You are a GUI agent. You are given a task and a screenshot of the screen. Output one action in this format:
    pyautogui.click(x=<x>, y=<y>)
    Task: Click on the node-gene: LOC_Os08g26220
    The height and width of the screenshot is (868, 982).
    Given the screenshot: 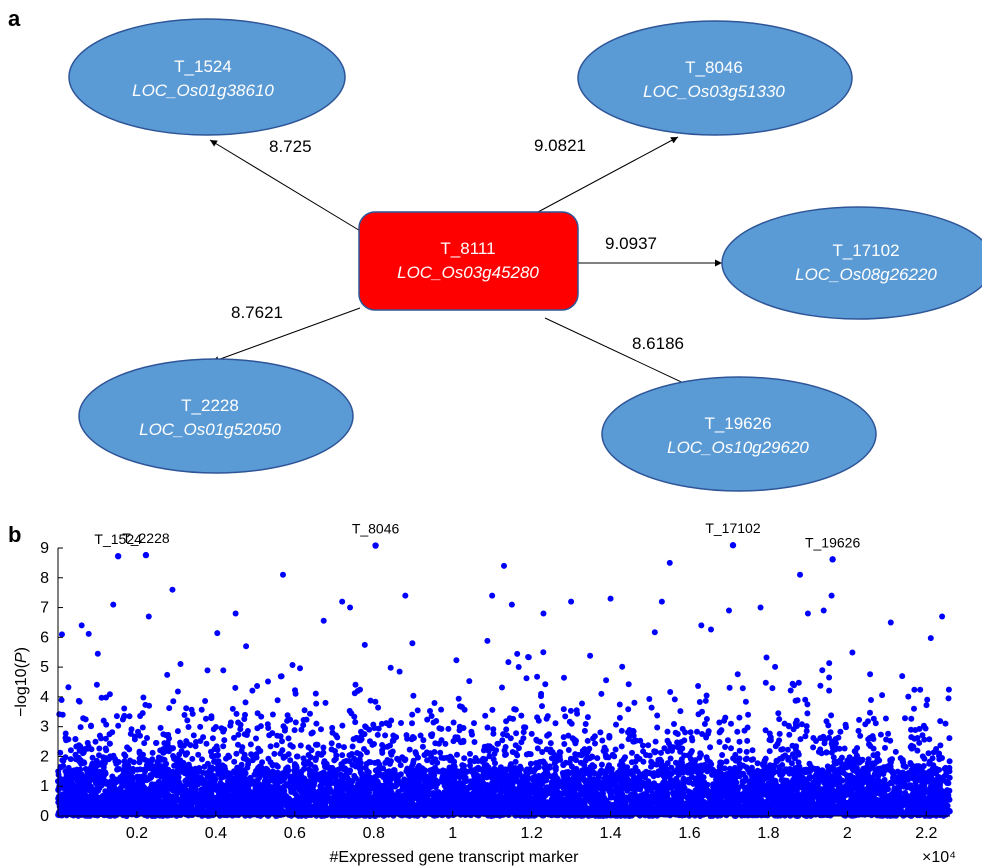 What is the action you would take?
    pyautogui.click(x=866, y=274)
    